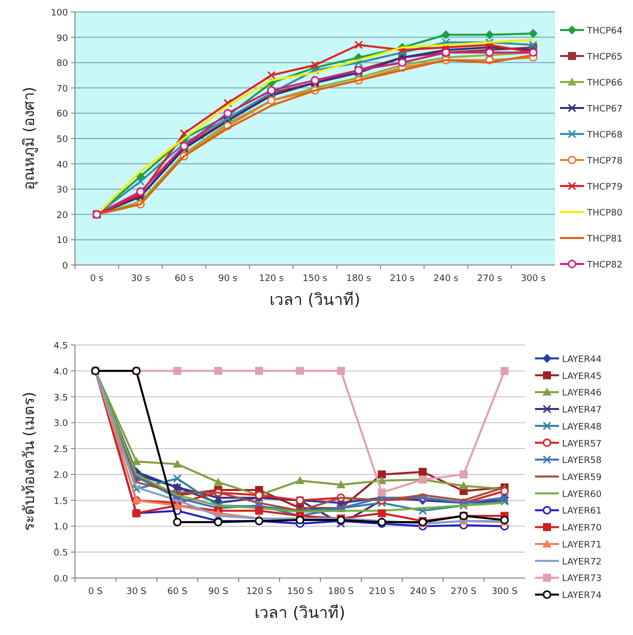 This screenshot has height=635, width=633. I want to click on legend-label: LAYER57, so click(582, 444).